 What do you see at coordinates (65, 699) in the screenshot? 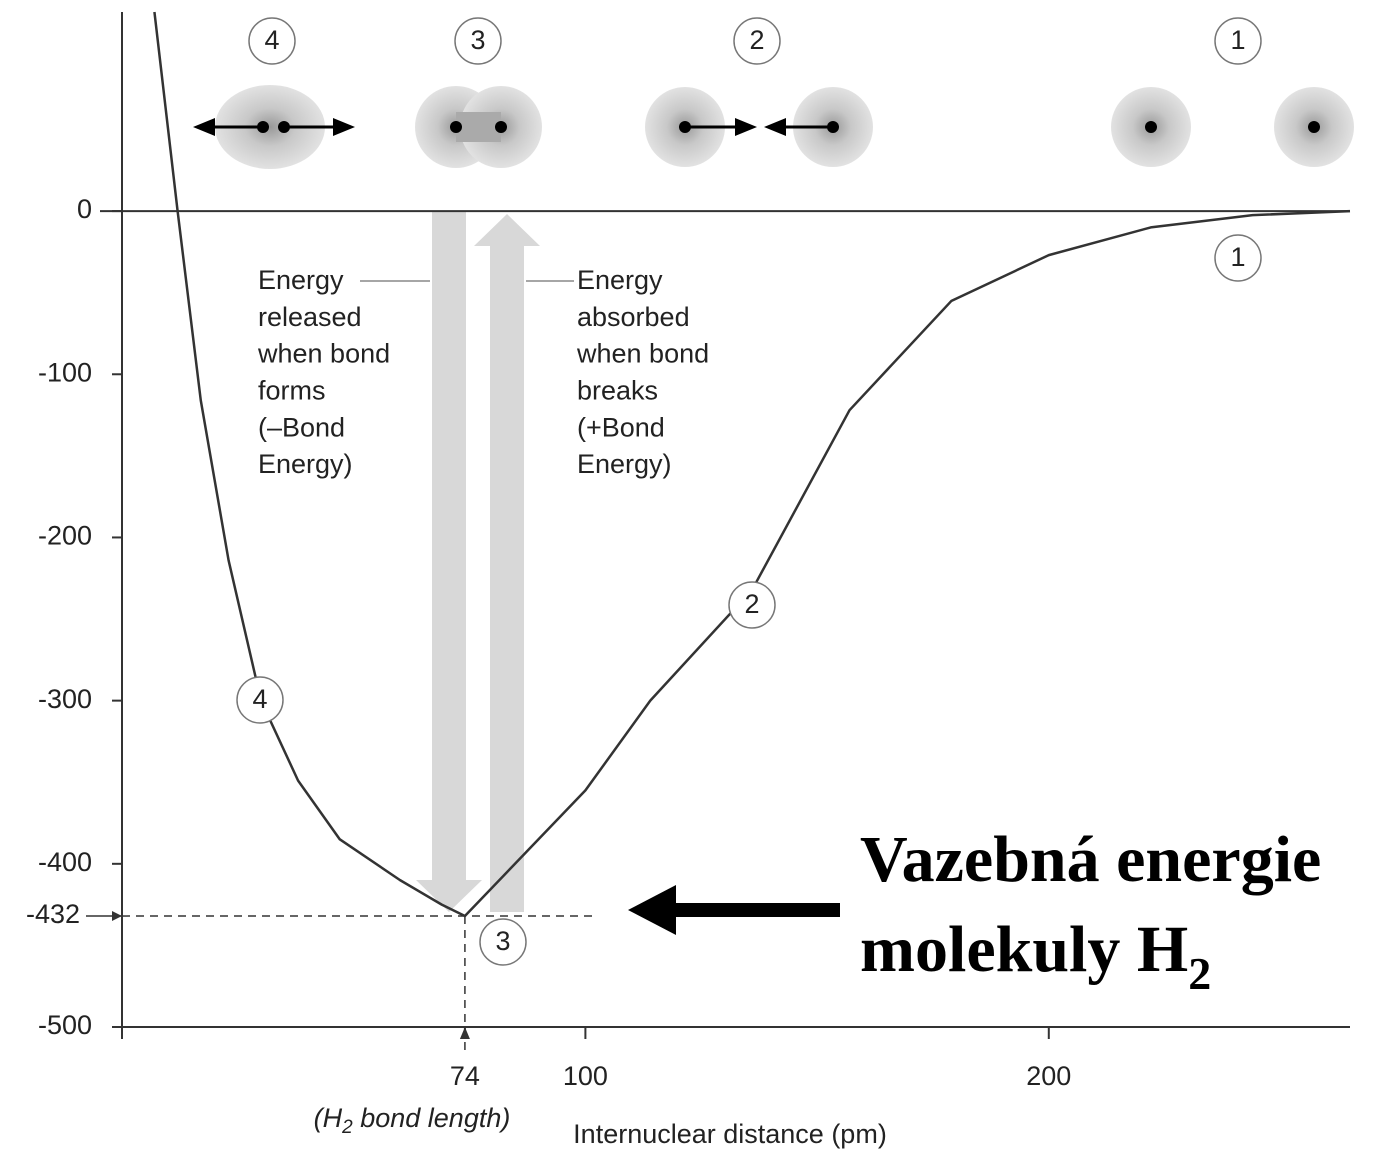
I see `y-tick-label: -300` at bounding box center [65, 699].